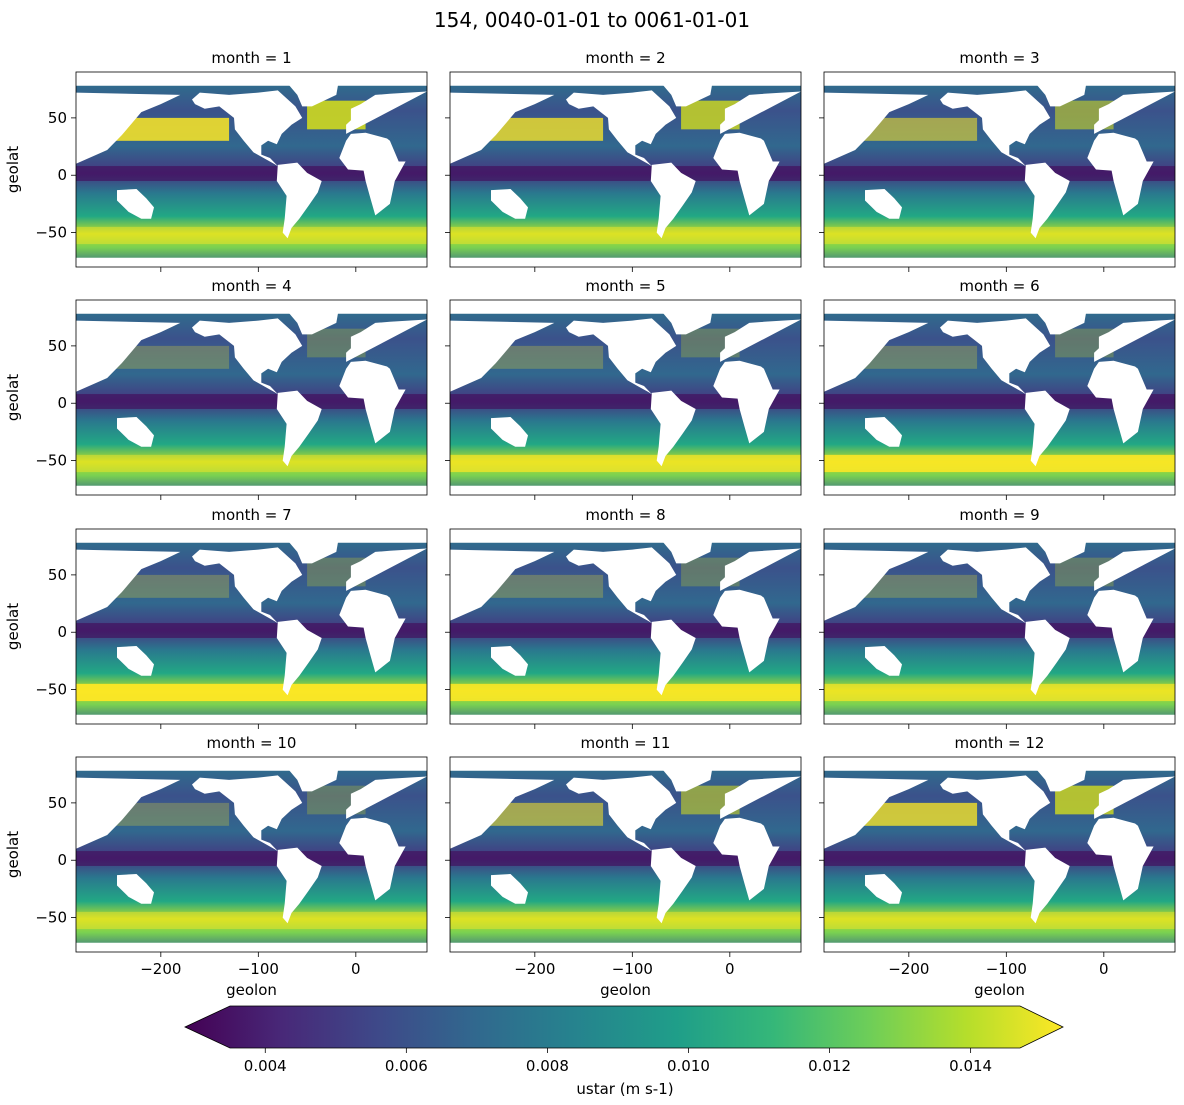 The width and height of the screenshot is (1184, 1105). Describe the element at coordinates (997, 617) in the screenshot. I see `panel: month = 9` at that location.